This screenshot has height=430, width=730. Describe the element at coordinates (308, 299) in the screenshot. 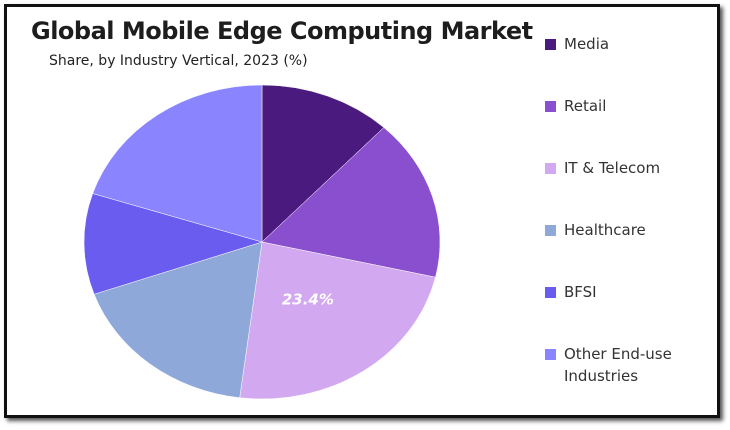

I see `data-label: 23.4%` at that location.